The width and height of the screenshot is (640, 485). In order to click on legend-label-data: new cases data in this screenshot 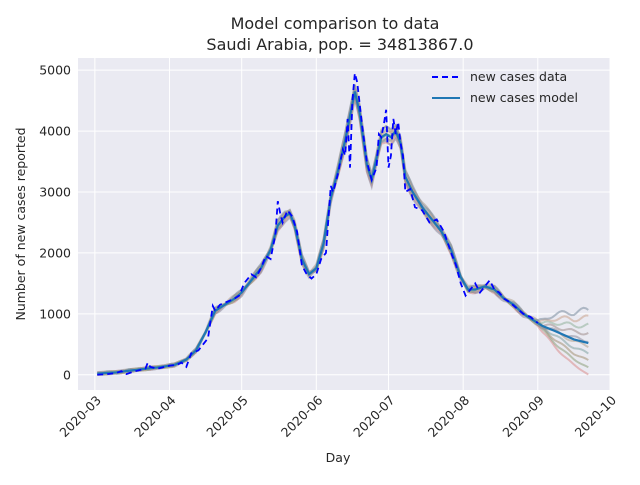, I will do `click(518, 76)`.